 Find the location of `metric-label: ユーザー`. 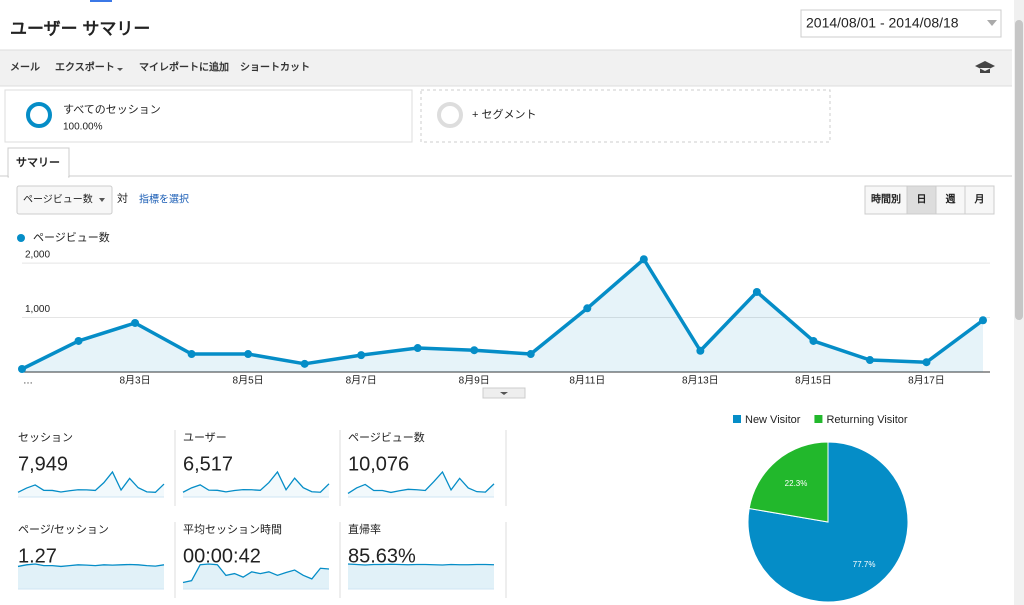

metric-label: ユーザー is located at coordinates (205, 437).